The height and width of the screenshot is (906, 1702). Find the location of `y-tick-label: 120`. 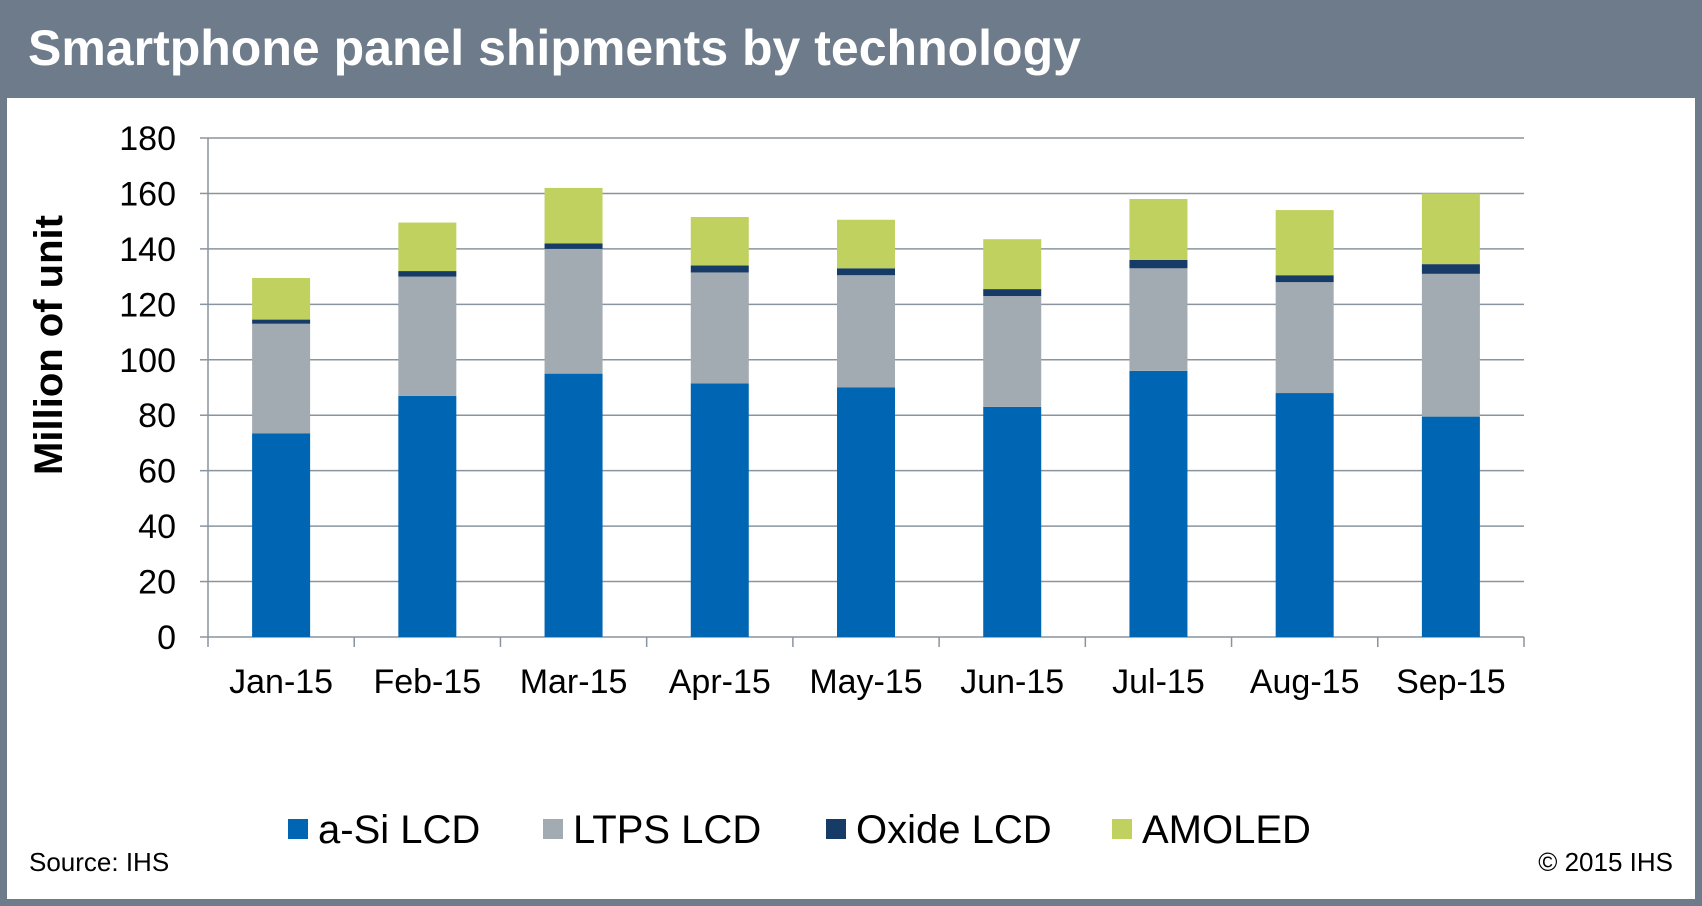

y-tick-label: 120 is located at coordinates (147, 305).